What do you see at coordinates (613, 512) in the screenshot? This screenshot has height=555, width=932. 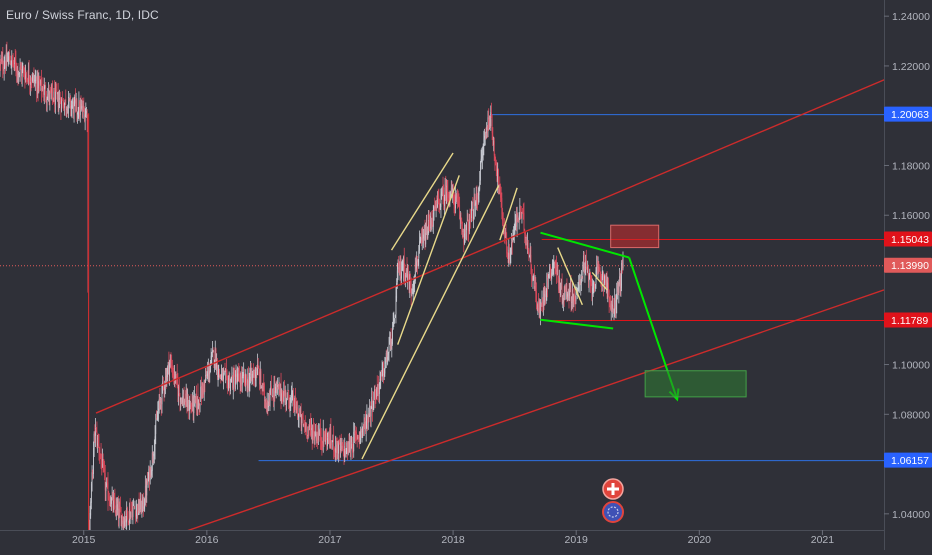 I see `globe-icon` at bounding box center [613, 512].